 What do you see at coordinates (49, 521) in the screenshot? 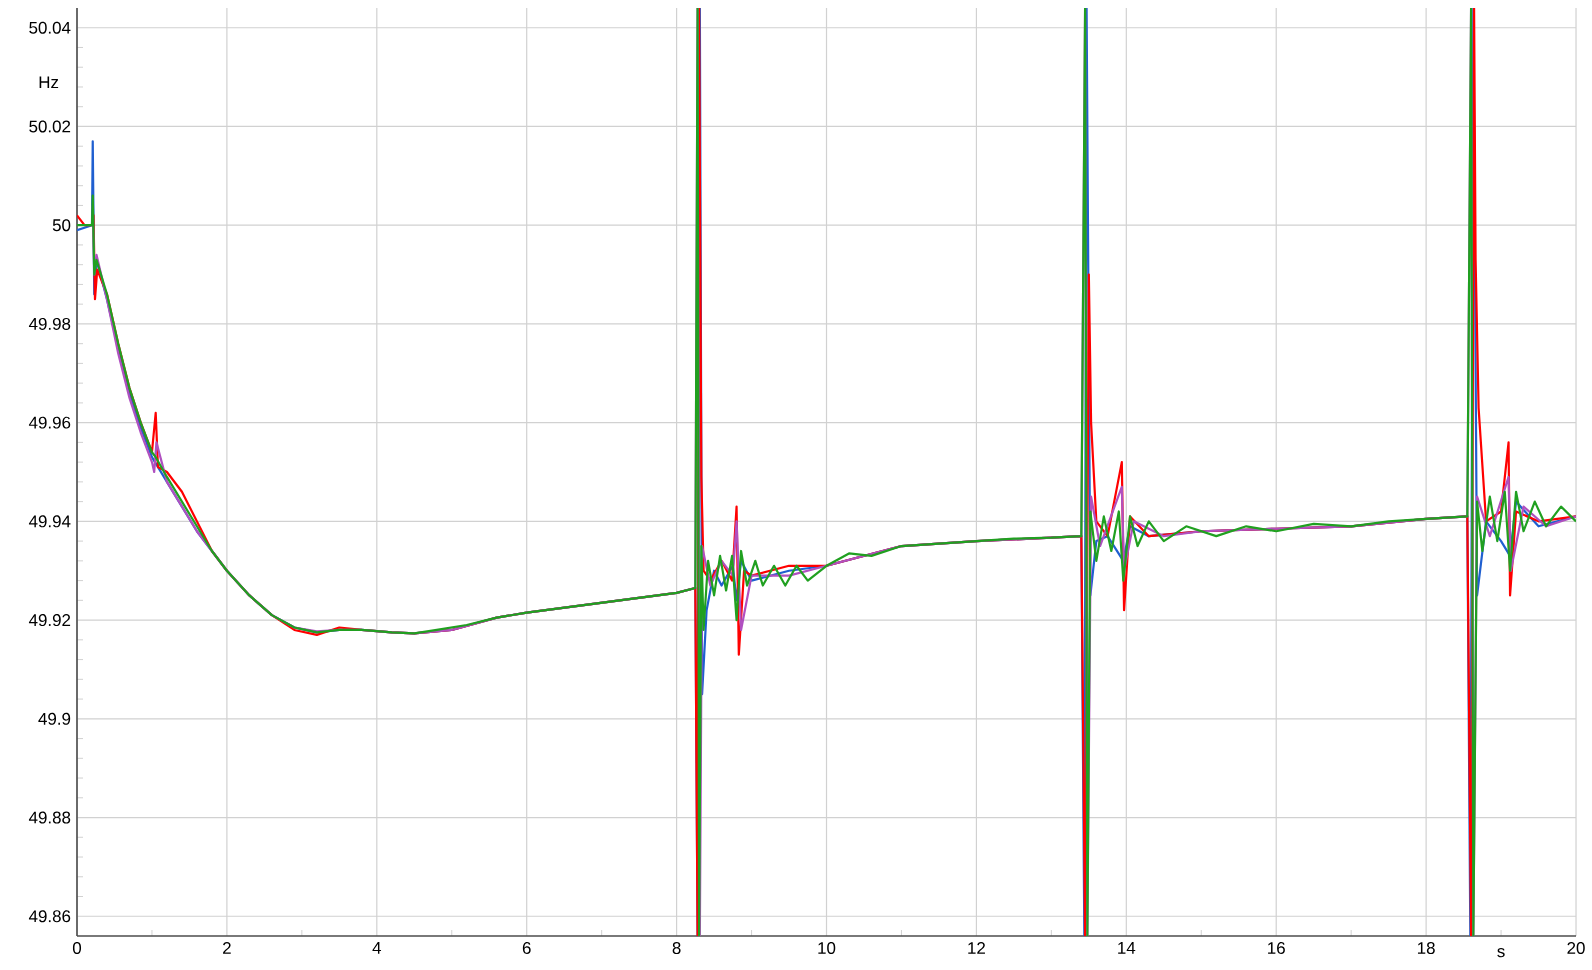
I see `y-tick-label: 49.94` at bounding box center [49, 521].